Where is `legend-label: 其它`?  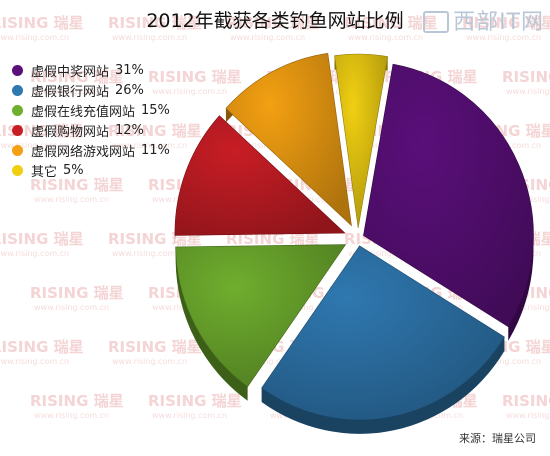
legend-label: 其它 is located at coordinates (44, 172).